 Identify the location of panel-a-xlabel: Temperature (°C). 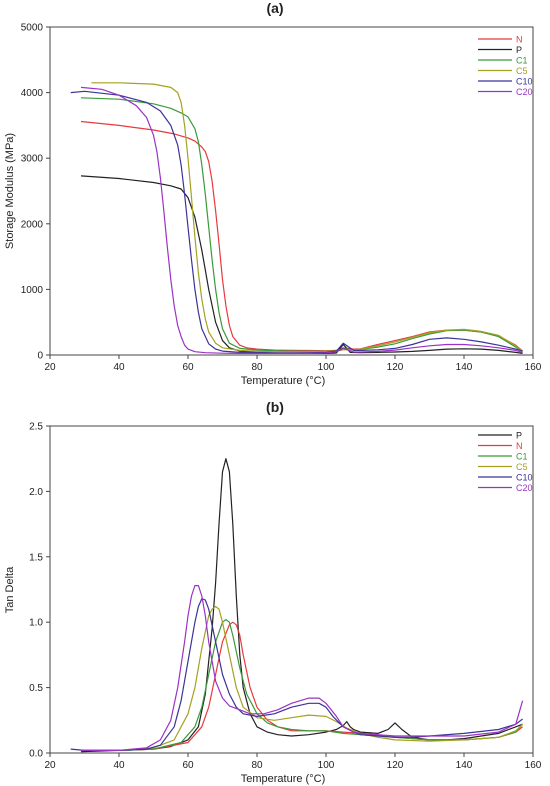
(283, 381).